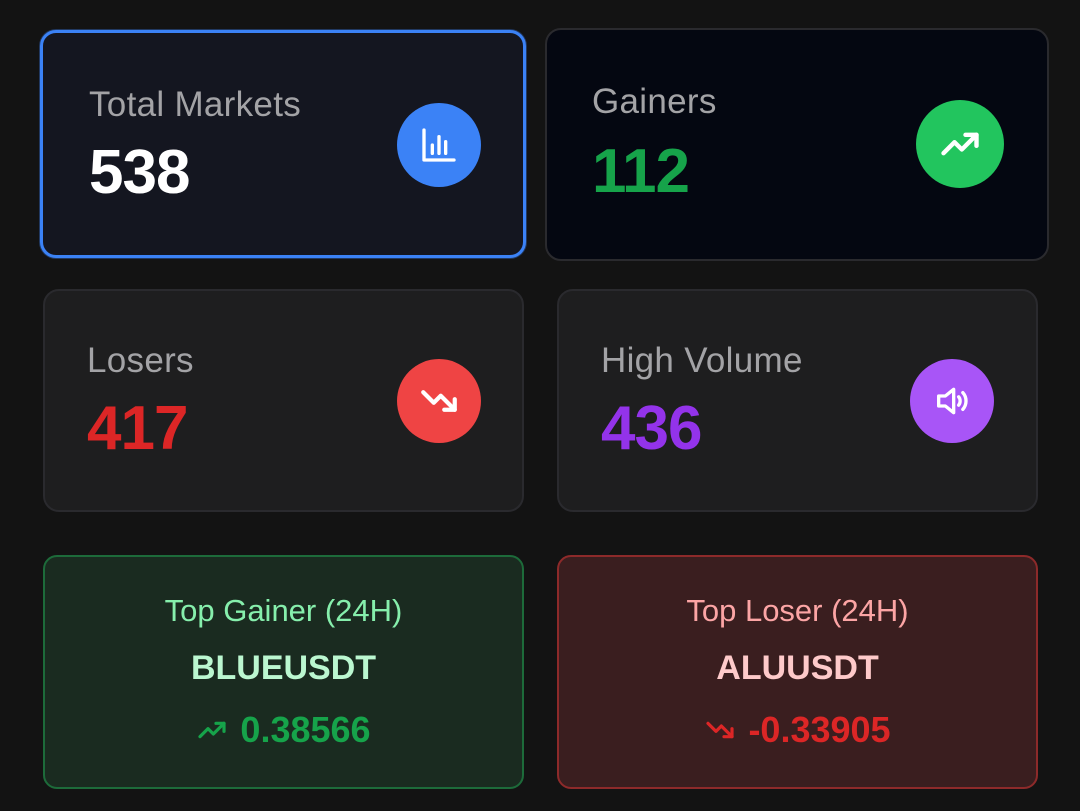 The width and height of the screenshot is (1080, 811). I want to click on losers-value: 417, so click(137, 428).